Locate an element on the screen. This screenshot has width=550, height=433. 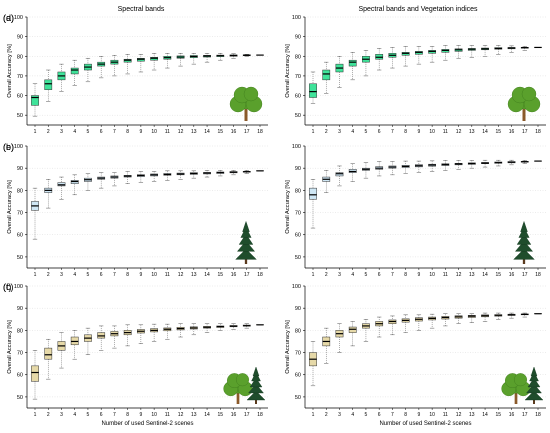
x-tick-label: 18 is located at coordinates (538, 415).